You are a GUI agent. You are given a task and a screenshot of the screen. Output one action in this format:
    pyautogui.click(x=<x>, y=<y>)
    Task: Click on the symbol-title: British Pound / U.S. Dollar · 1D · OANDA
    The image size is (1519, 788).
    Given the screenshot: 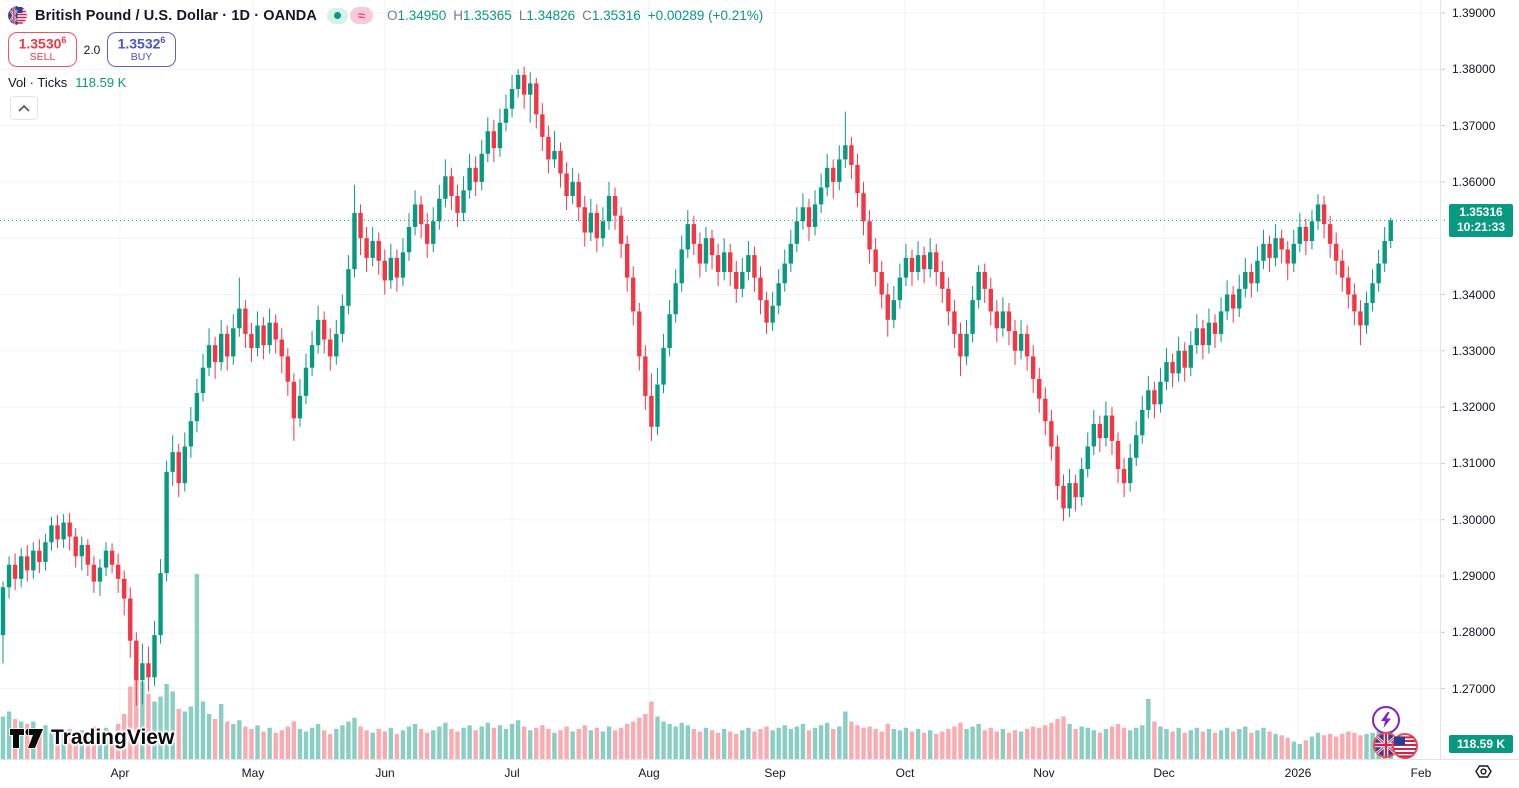 What is the action you would take?
    pyautogui.click(x=176, y=15)
    